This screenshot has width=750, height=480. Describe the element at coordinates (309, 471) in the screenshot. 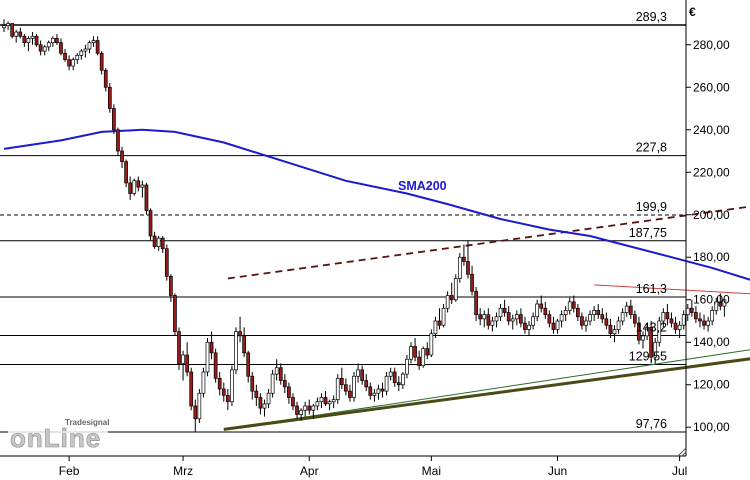

I see `x-tick-label-2: Apr` at that location.